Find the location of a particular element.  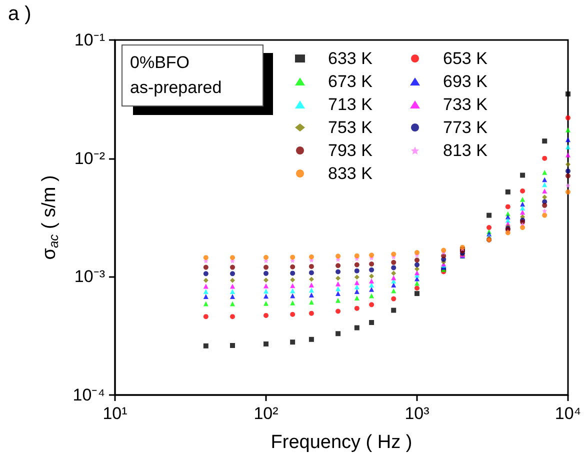

legend-label: 693 K is located at coordinates (465, 81).